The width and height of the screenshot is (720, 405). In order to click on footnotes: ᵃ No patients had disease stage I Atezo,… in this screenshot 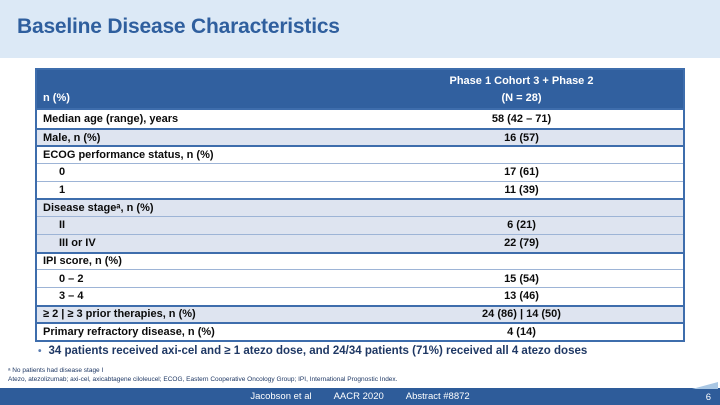, I will do `click(358, 375)`.